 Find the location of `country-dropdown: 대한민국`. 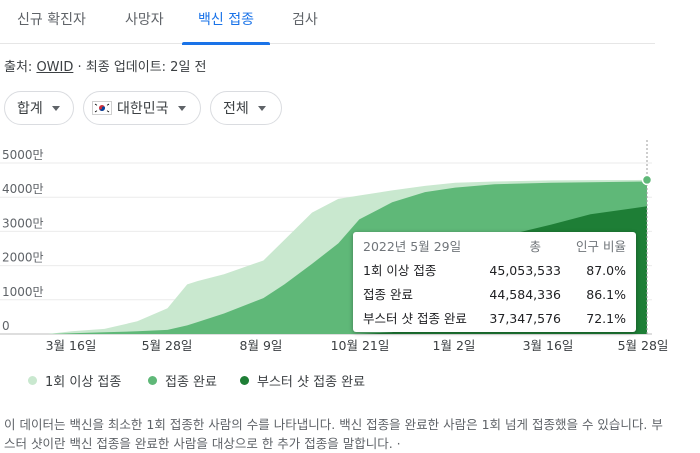

country-dropdown: 대한민국 is located at coordinates (142, 108).